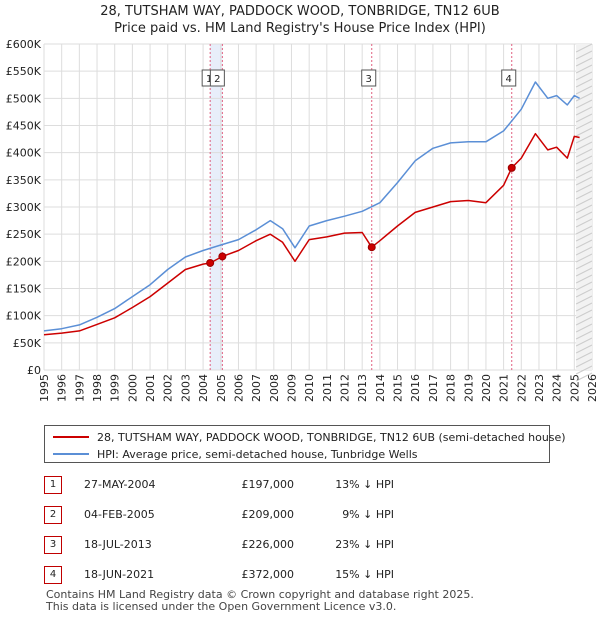 Image resolution: width=600 pixels, height=620 pixels. What do you see at coordinates (24, 71) in the screenshot?
I see `y-tick-label: £550K` at bounding box center [24, 71].